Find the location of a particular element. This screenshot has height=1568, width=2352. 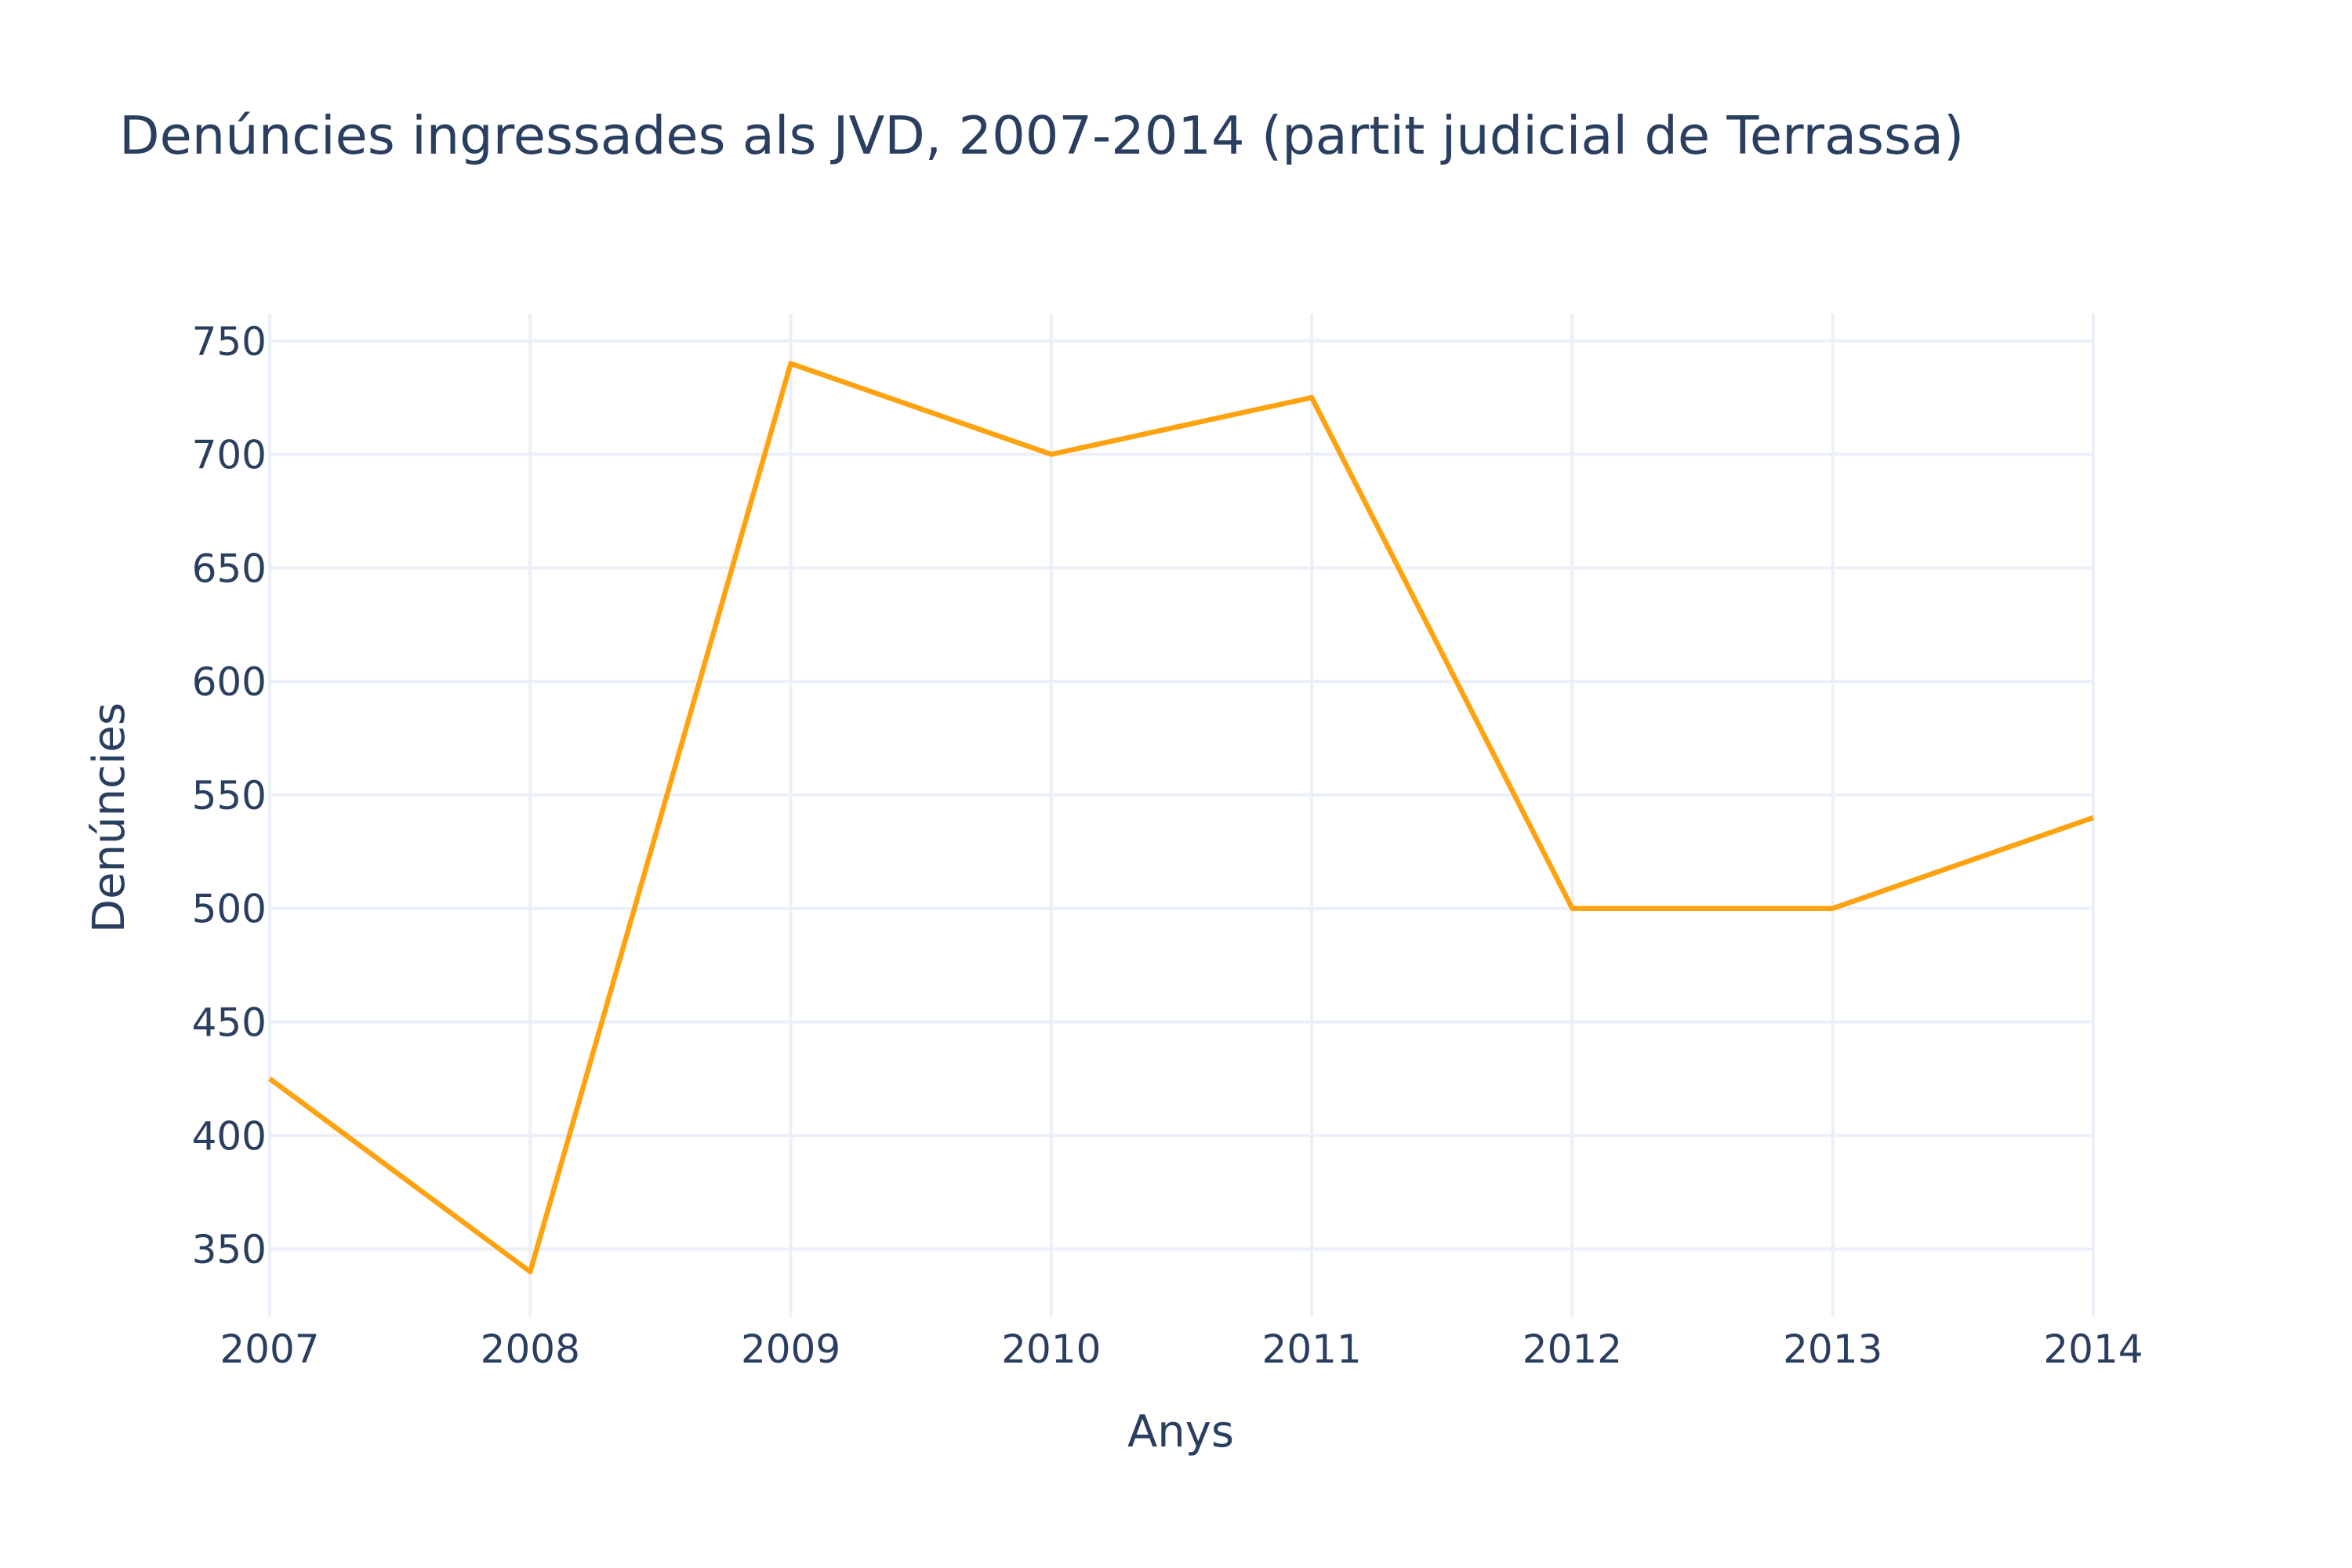

y-tick-label: 650 is located at coordinates (229, 568).